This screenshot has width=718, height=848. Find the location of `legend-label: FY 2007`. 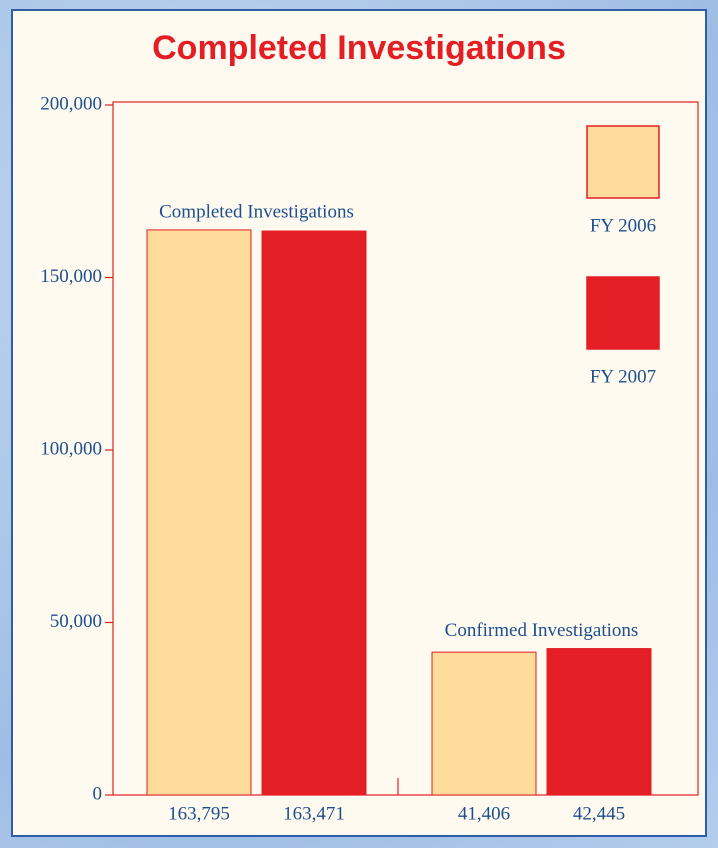

legend-label: FY 2007 is located at coordinates (623, 376).